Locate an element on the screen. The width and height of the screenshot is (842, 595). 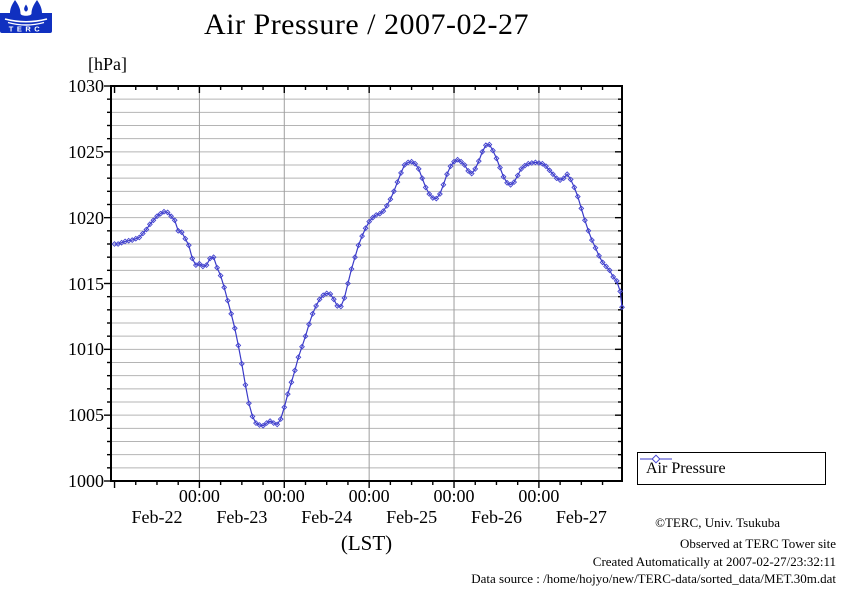
y-tick-label: 1015 is located at coordinates (86, 283).